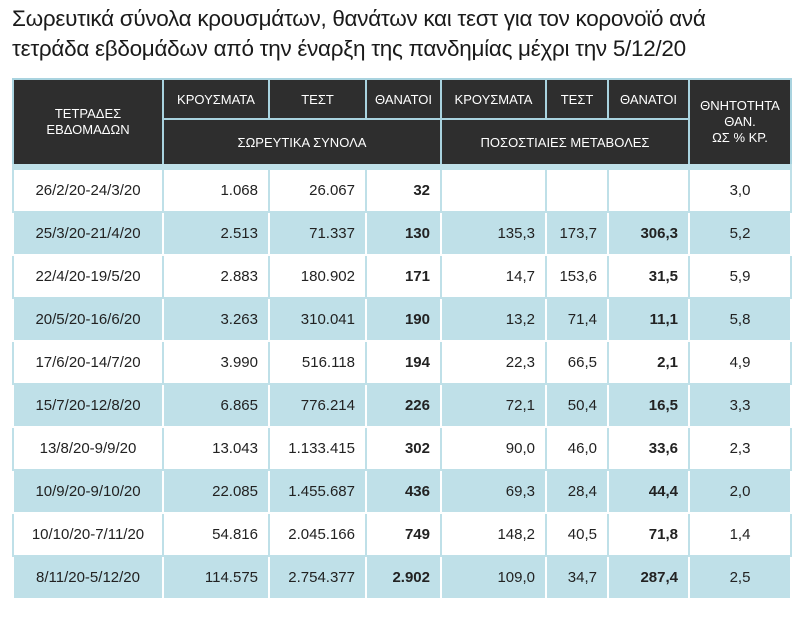  Describe the element at coordinates (88, 448) in the screenshot. I see `table-cell: 13/8/20-9/9/20` at that location.